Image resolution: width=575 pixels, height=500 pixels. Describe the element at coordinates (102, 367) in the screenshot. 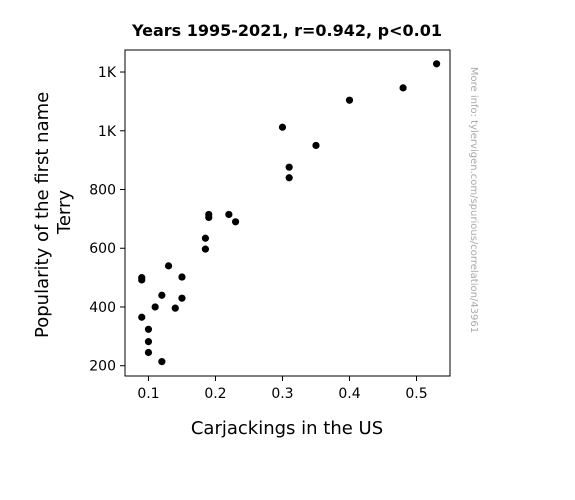

I see `y-tick-label: 200` at that location.